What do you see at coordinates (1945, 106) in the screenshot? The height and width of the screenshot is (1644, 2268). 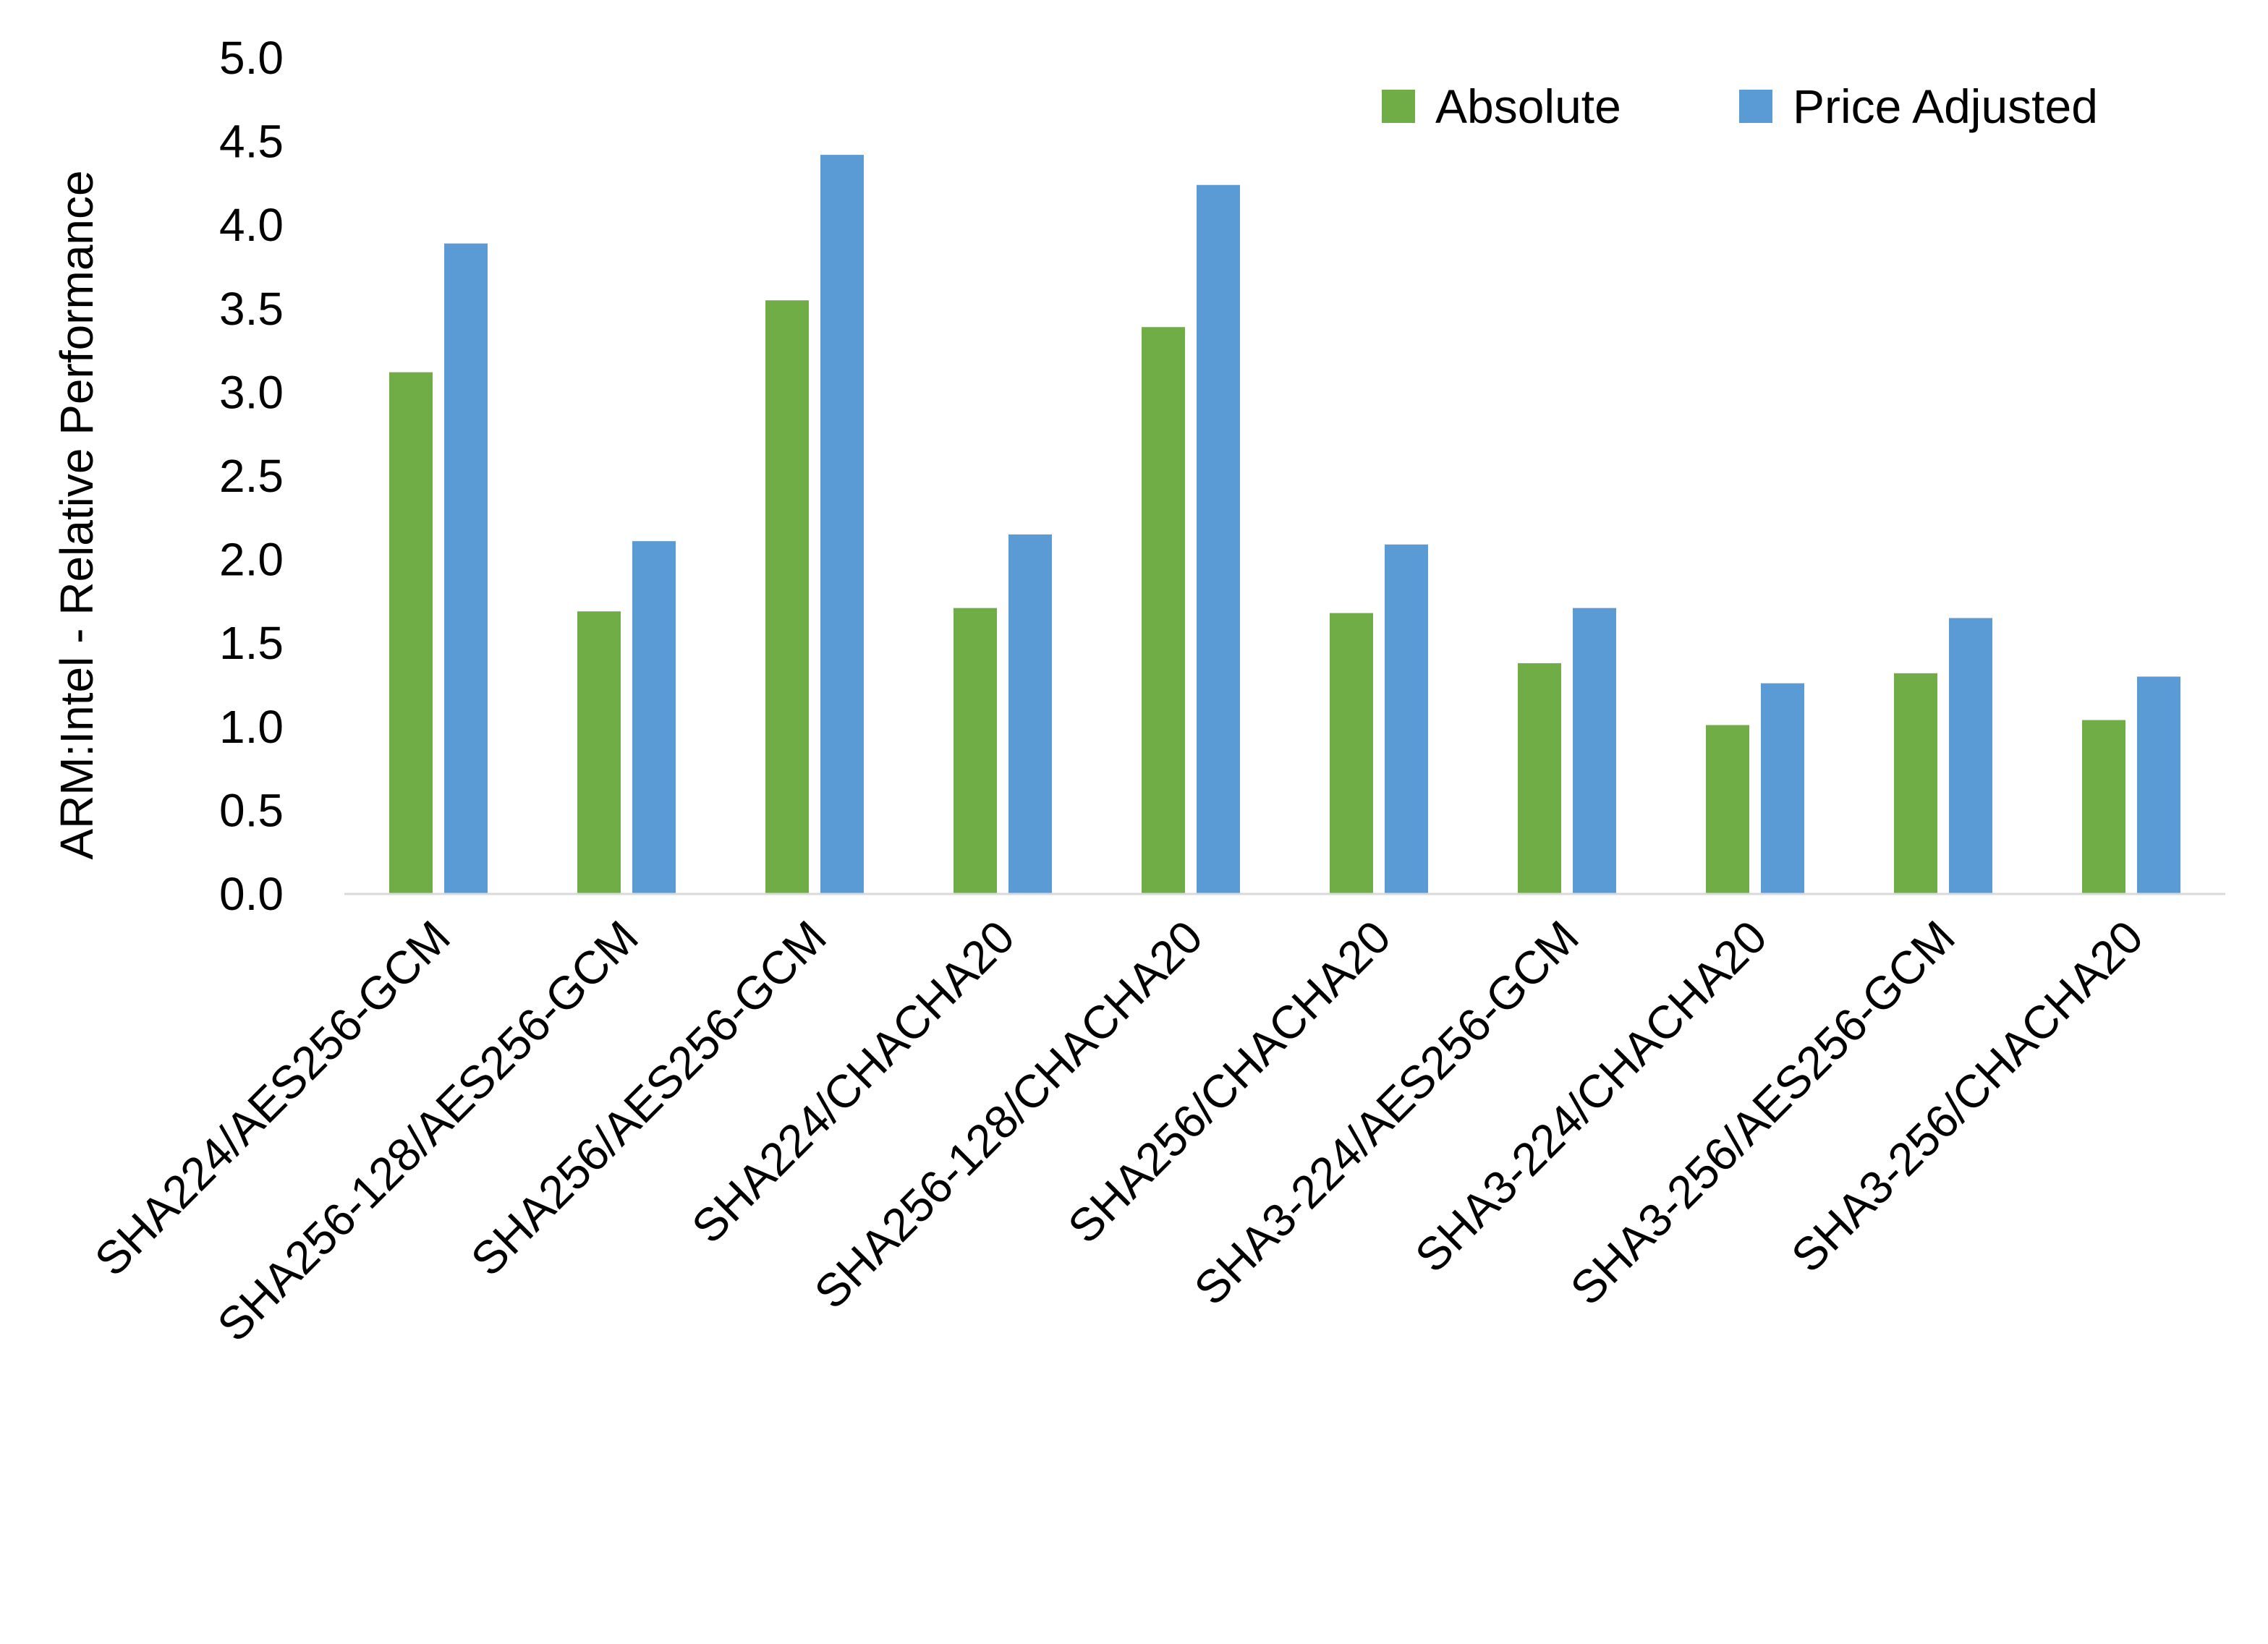 I see `legend-label: Price Adjusted` at bounding box center [1945, 106].